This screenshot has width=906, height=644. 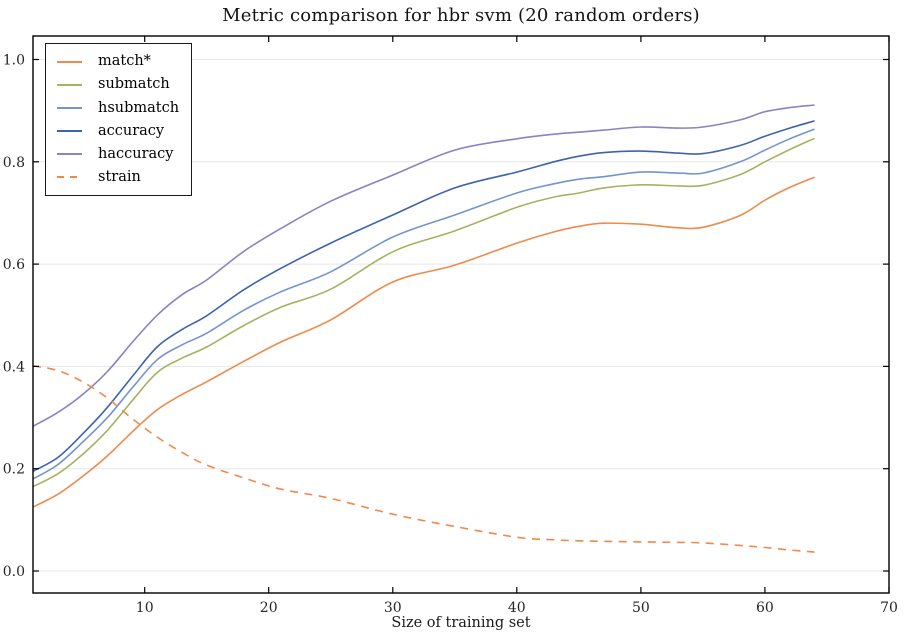 I want to click on x-tick-label: 50, so click(x=641, y=608).